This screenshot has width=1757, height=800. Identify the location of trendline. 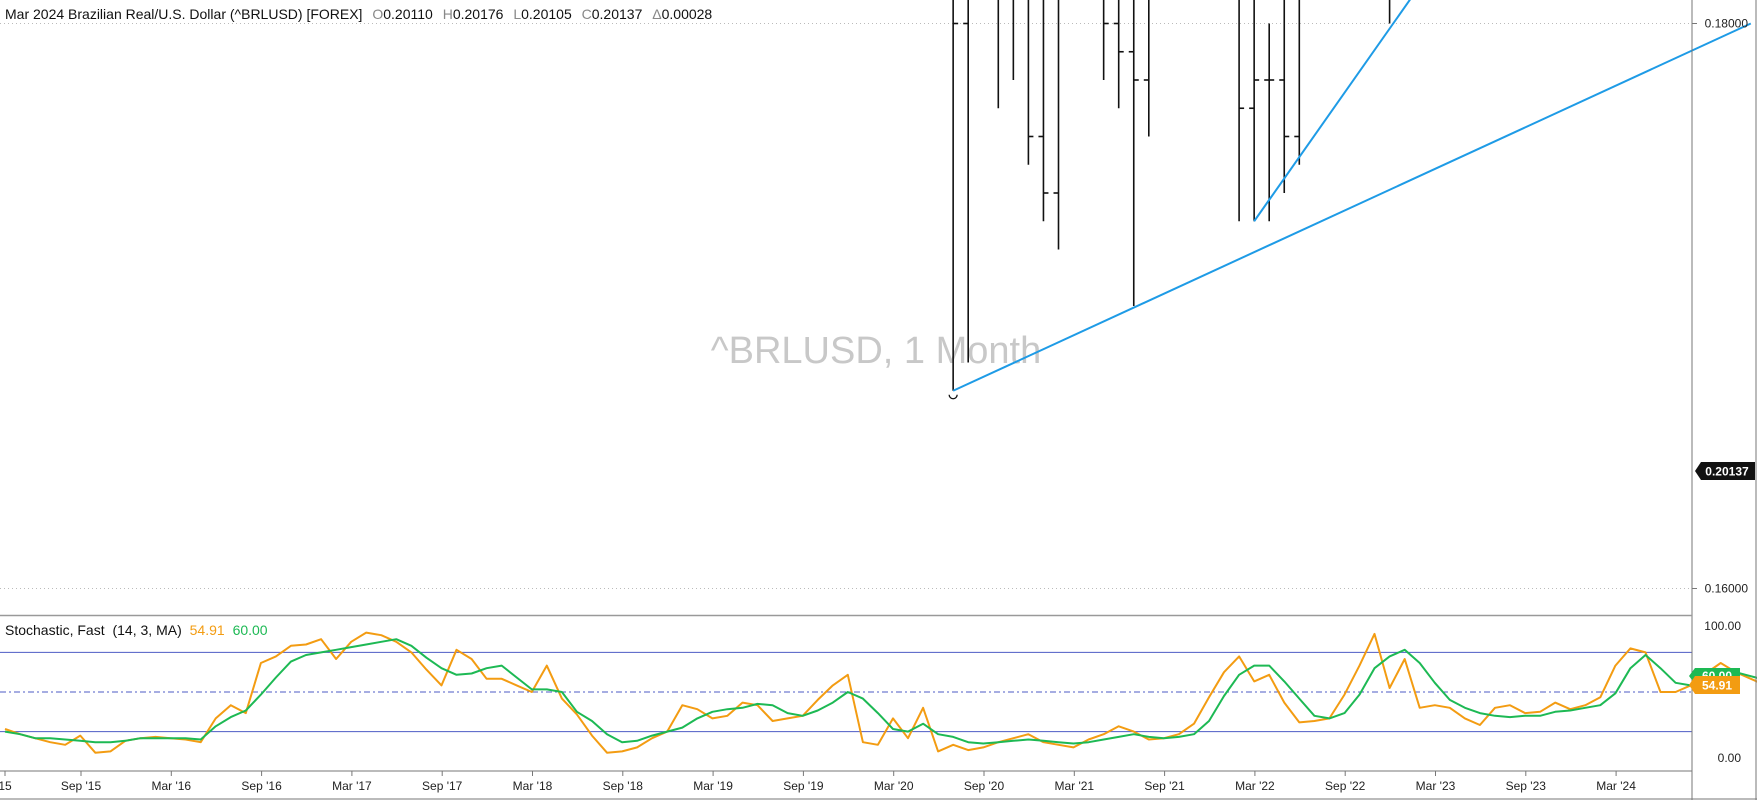
(1332, 111).